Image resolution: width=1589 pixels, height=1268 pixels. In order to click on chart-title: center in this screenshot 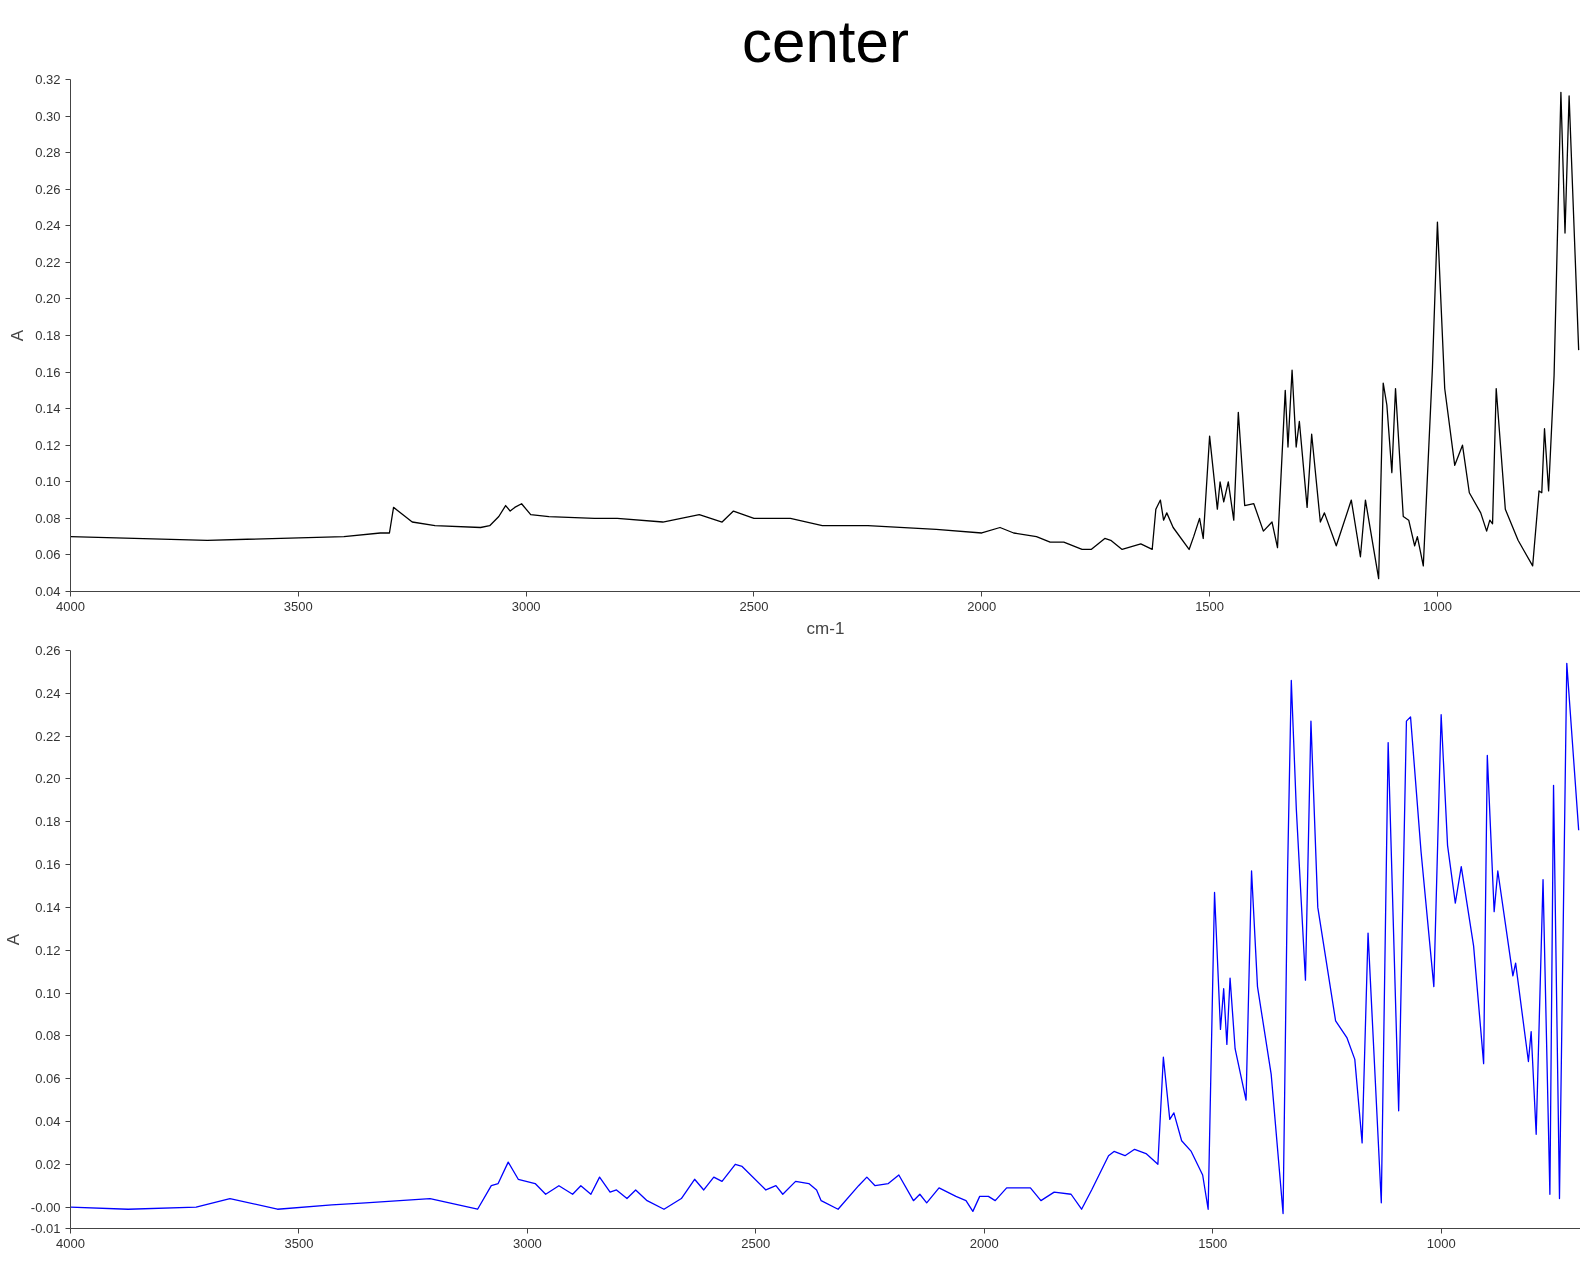, I will do `click(825, 41)`.